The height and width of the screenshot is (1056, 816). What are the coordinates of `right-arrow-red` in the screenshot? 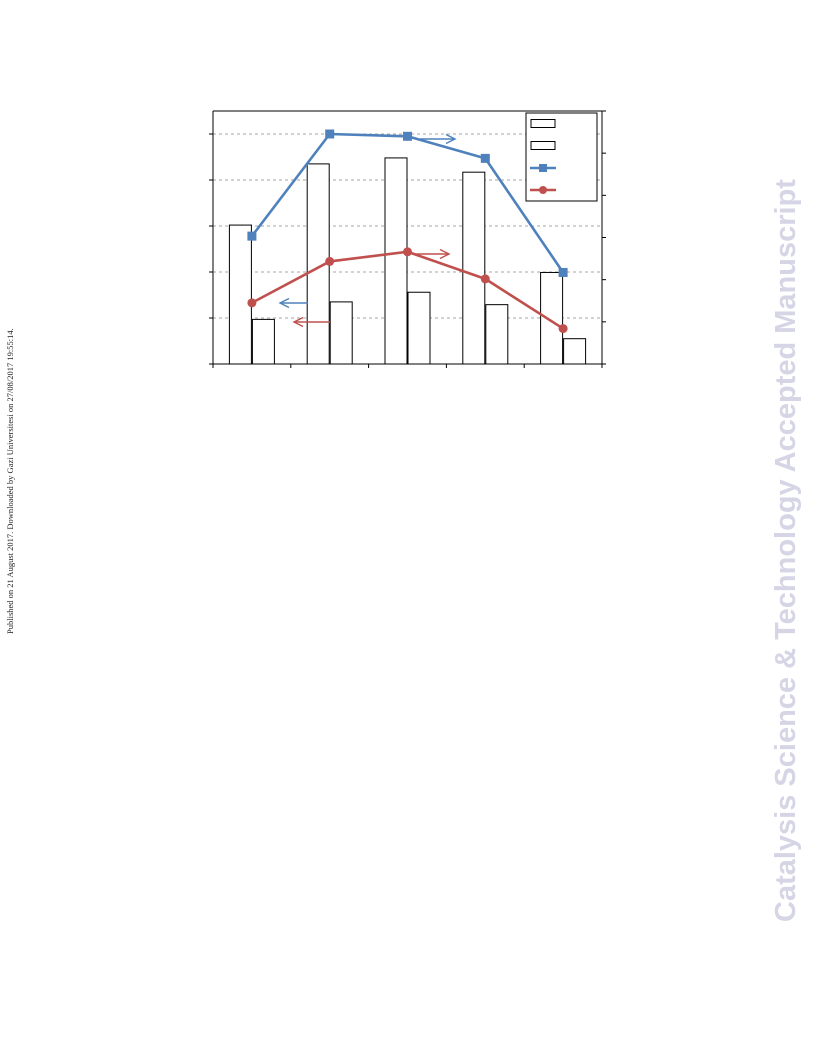 It's located at (432, 254).